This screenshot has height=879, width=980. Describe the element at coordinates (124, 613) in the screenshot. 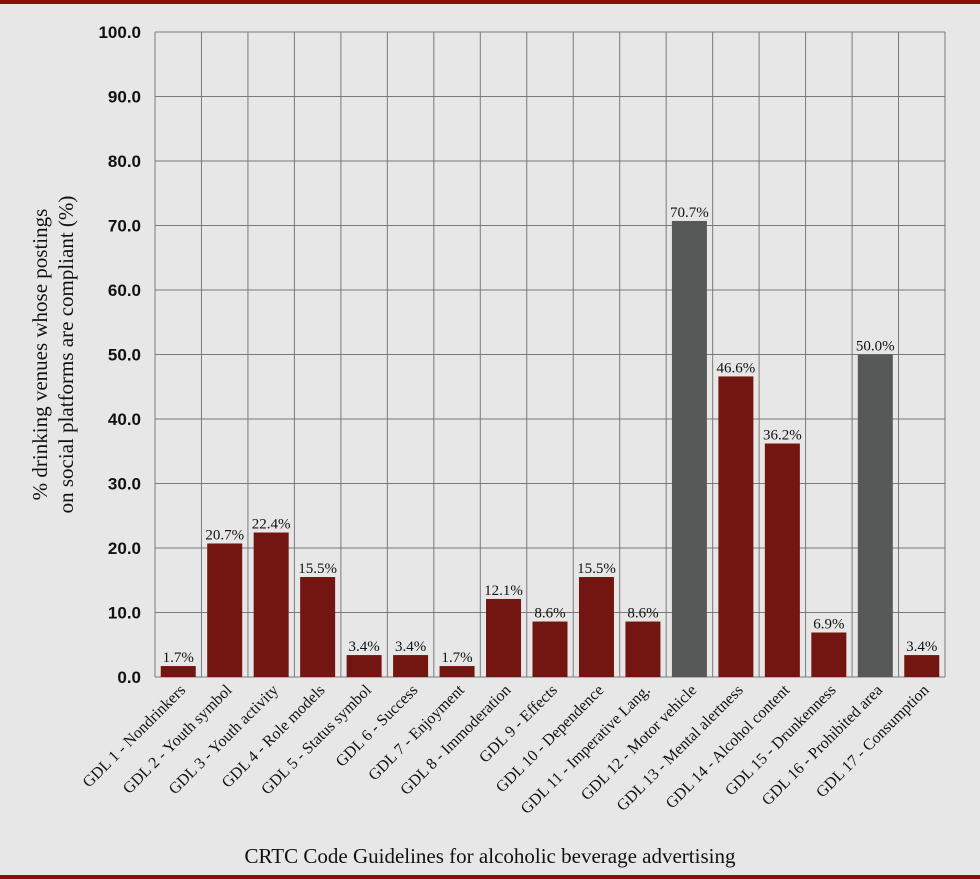

I see `y-tick-label: 10.0` at that location.